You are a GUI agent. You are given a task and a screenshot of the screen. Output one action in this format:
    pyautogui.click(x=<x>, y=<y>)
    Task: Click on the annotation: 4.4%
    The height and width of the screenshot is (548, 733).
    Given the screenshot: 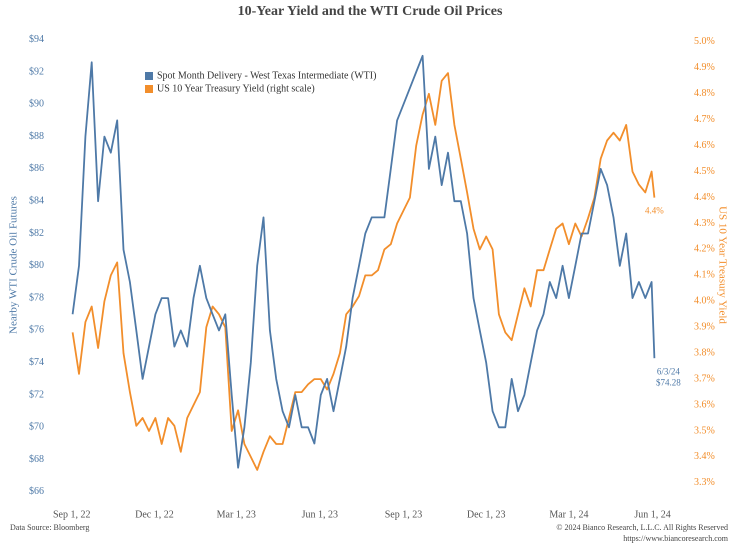 What is the action you would take?
    pyautogui.click(x=654, y=211)
    